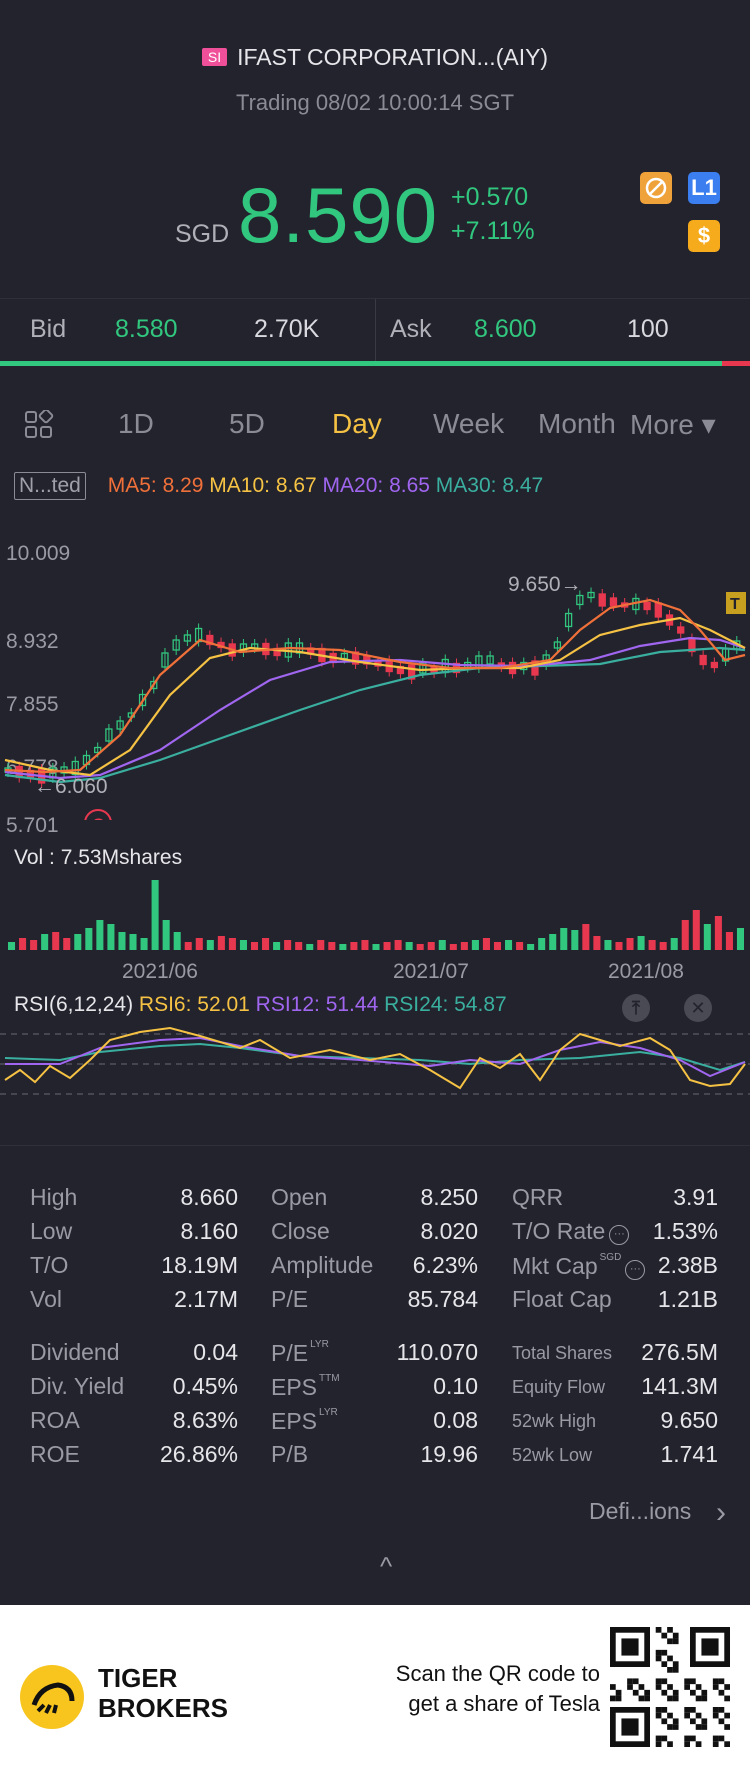 The image size is (750, 1767). What do you see at coordinates (74, 1004) in the screenshot?
I see `rsi-label: RSI(6,12,24)` at bounding box center [74, 1004].